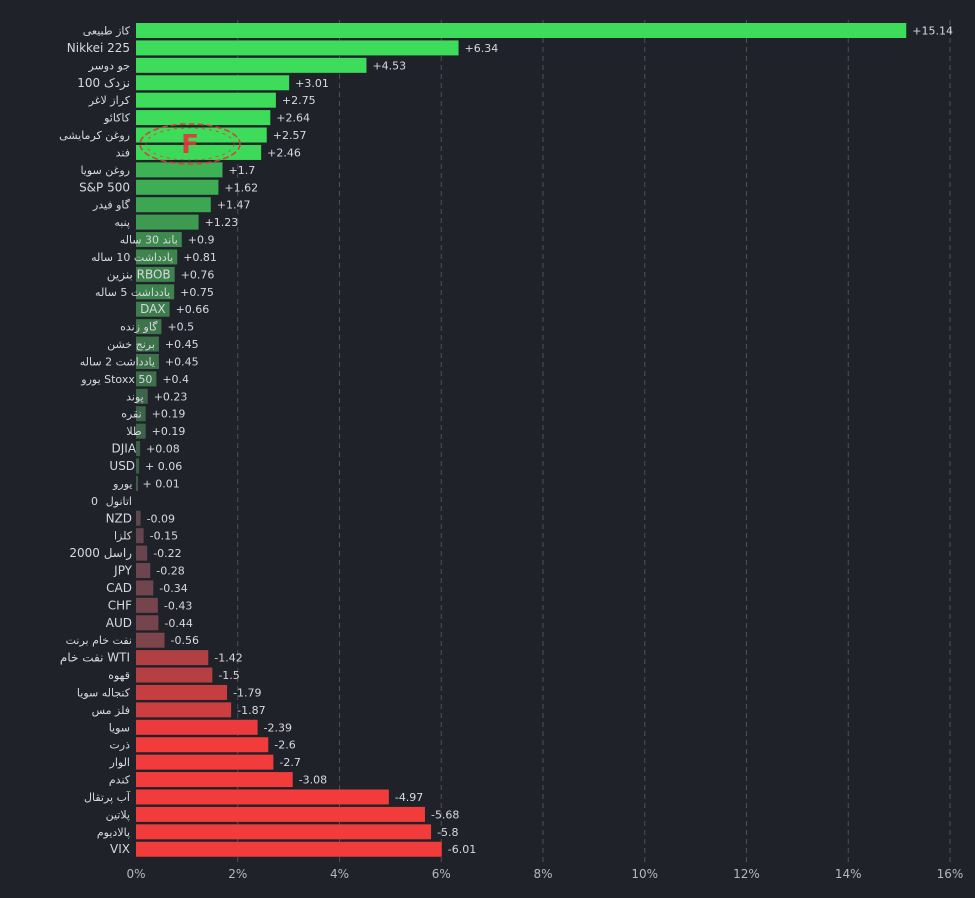  I want to click on value-label: -4.97, so click(409, 797).